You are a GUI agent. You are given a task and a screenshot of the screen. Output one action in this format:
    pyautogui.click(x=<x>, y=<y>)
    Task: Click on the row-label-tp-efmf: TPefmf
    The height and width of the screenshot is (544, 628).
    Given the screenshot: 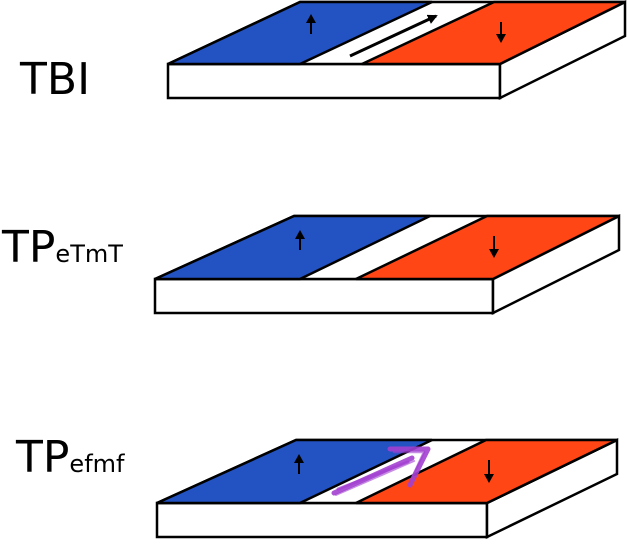 What is the action you would take?
    pyautogui.click(x=70, y=457)
    